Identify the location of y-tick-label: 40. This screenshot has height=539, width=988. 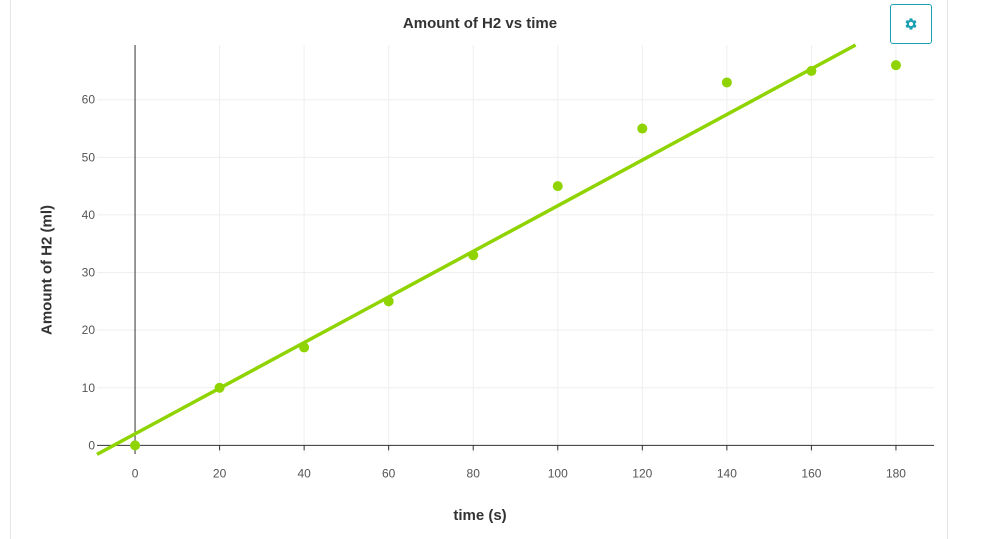
(89, 215).